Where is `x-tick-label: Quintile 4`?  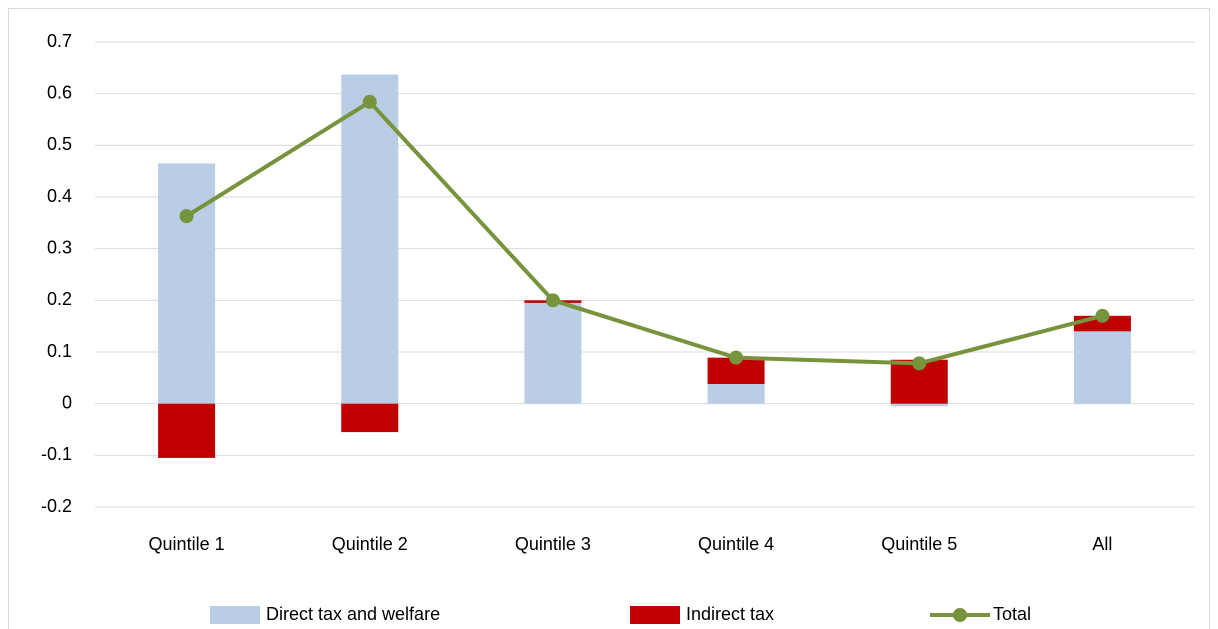 x-tick-label: Quintile 4 is located at coordinates (736, 544).